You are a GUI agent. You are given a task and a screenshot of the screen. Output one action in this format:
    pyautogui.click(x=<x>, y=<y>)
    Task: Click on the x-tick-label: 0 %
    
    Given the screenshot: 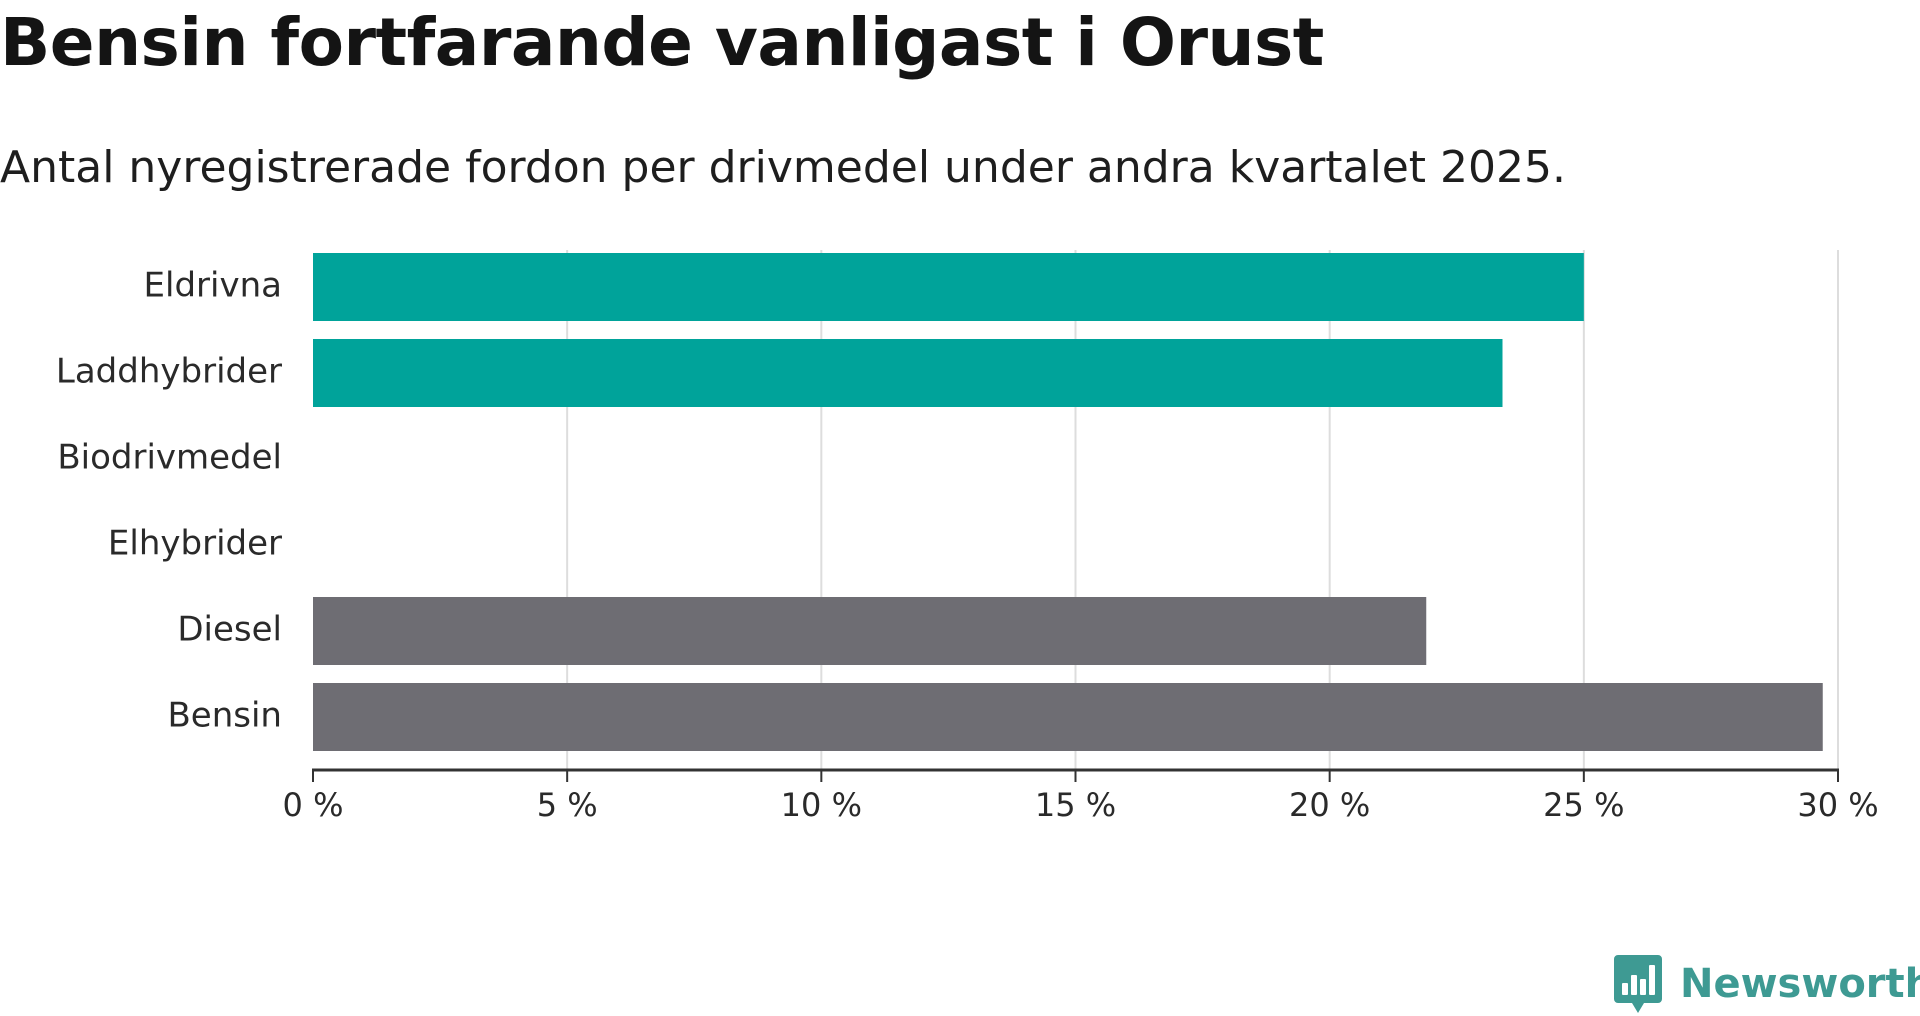 What is the action you would take?
    pyautogui.click(x=313, y=805)
    